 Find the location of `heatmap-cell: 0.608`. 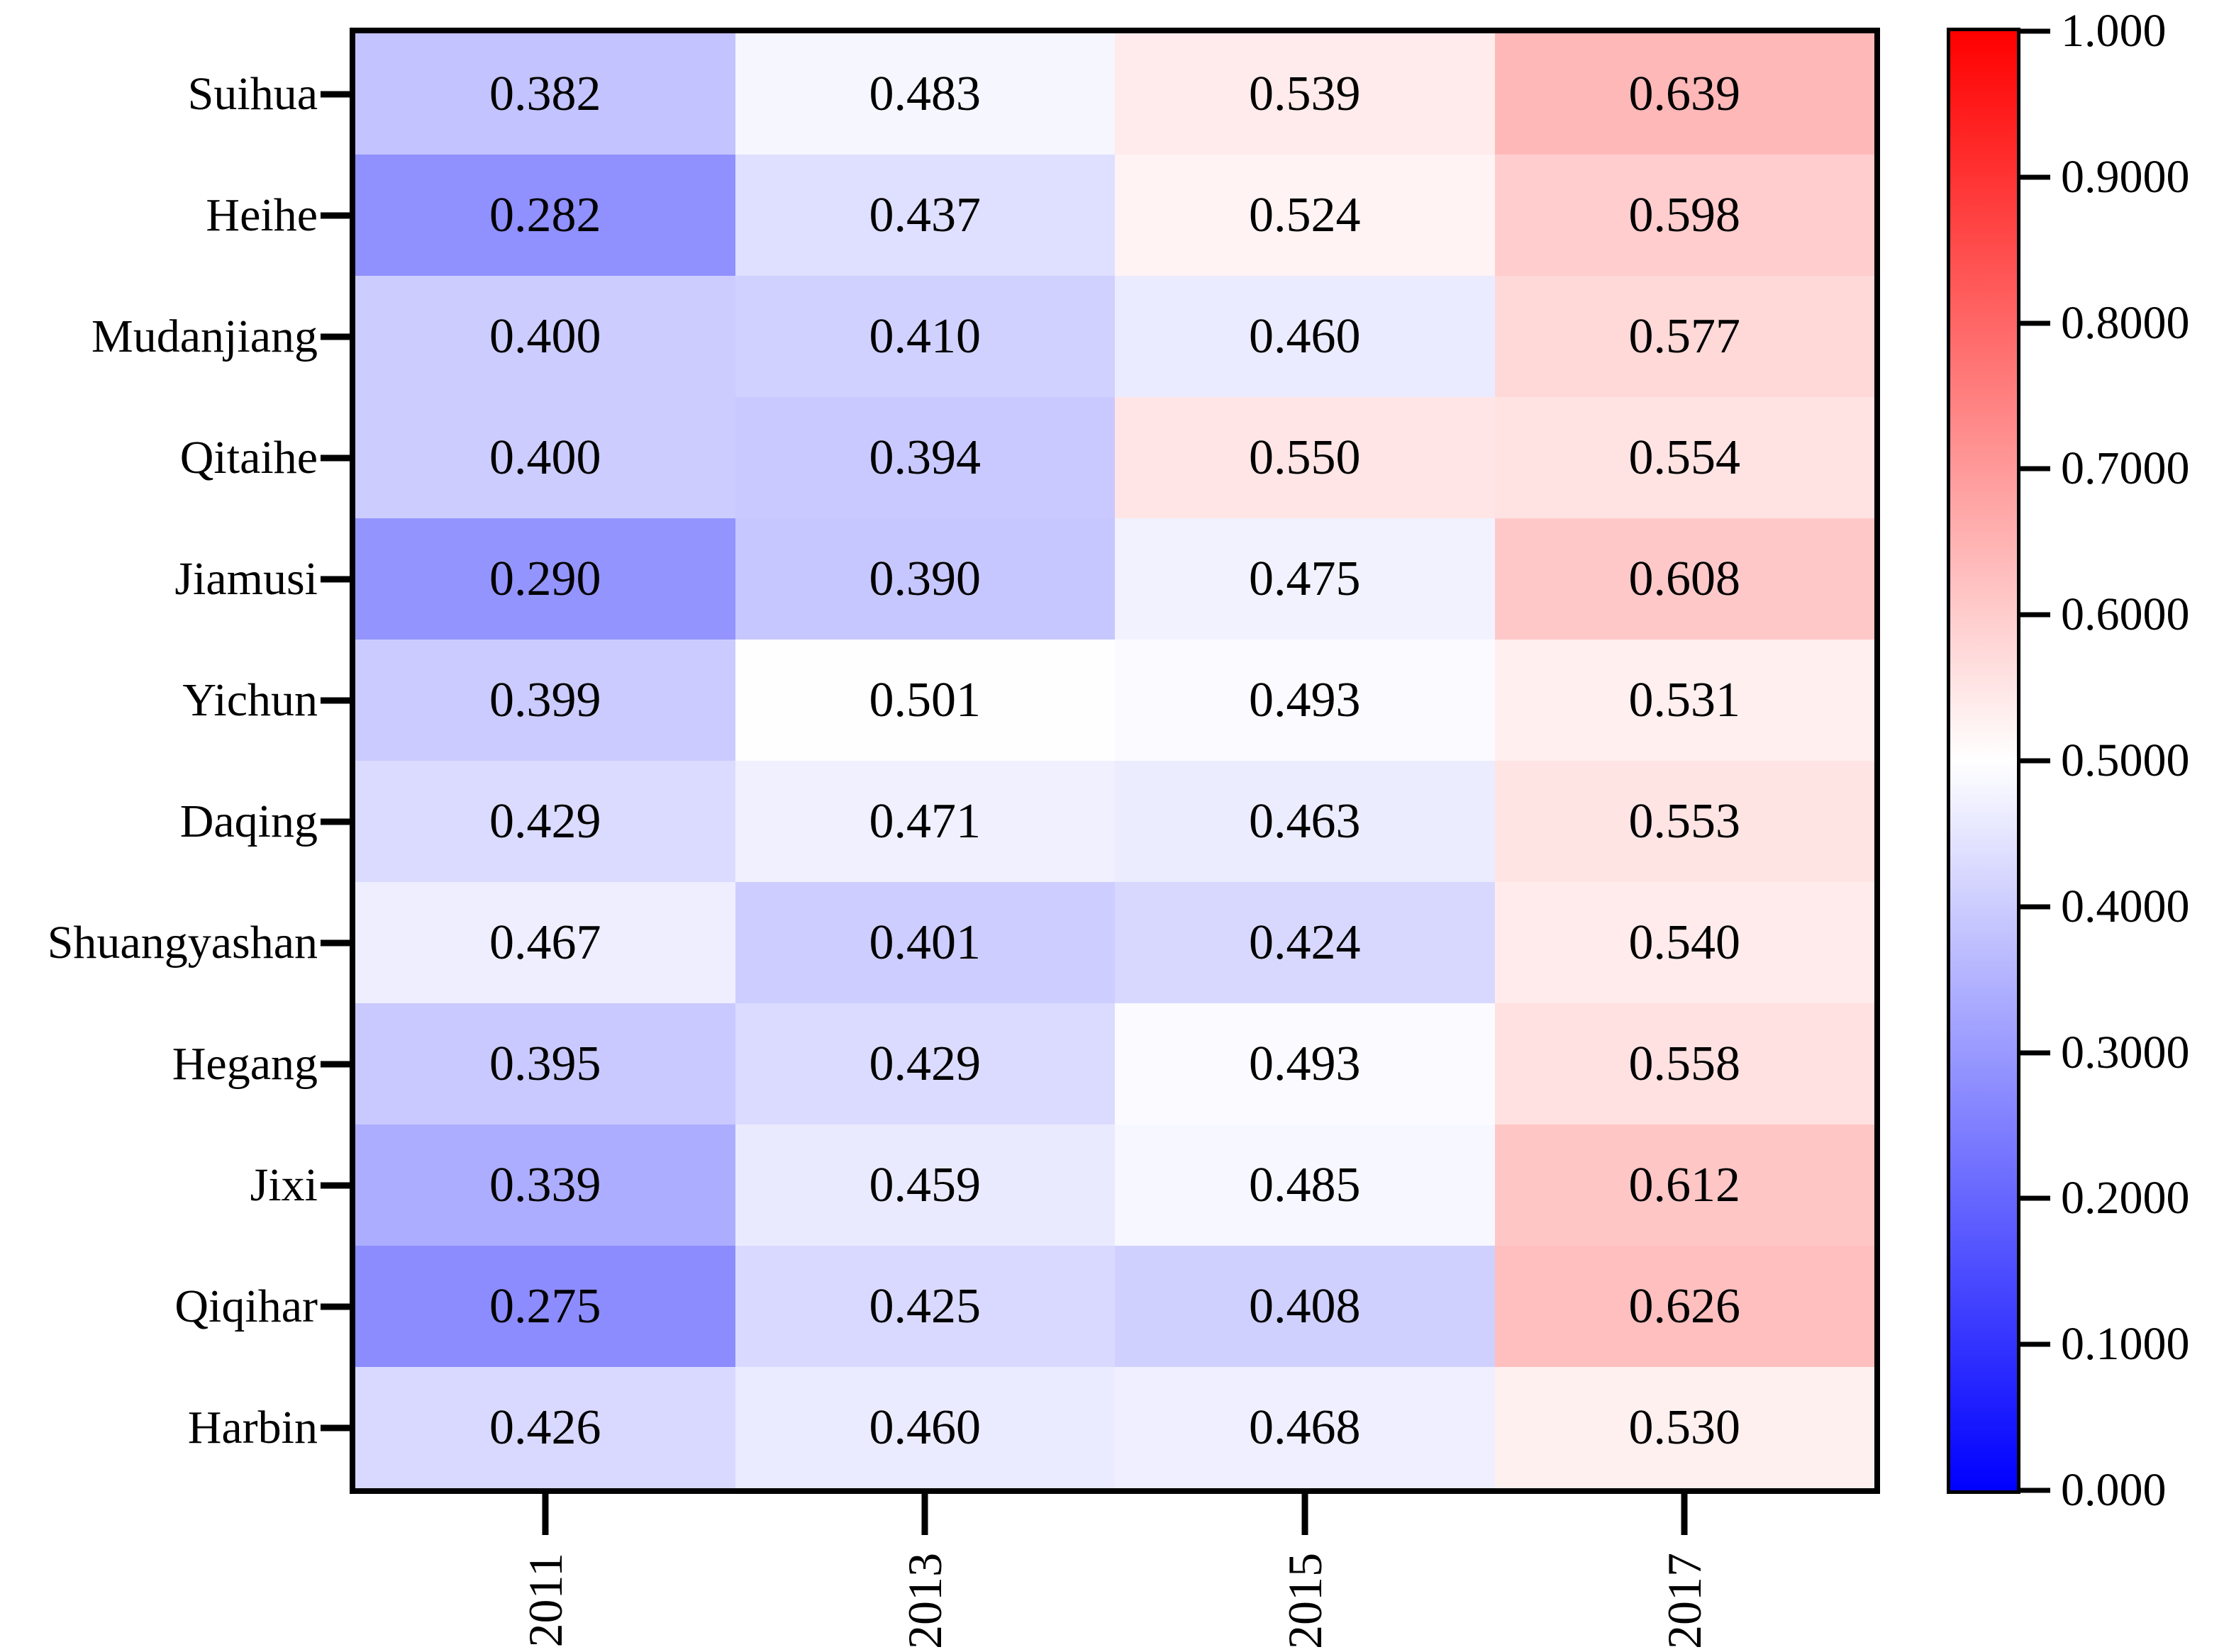

heatmap-cell: 0.608 is located at coordinates (1684, 579).